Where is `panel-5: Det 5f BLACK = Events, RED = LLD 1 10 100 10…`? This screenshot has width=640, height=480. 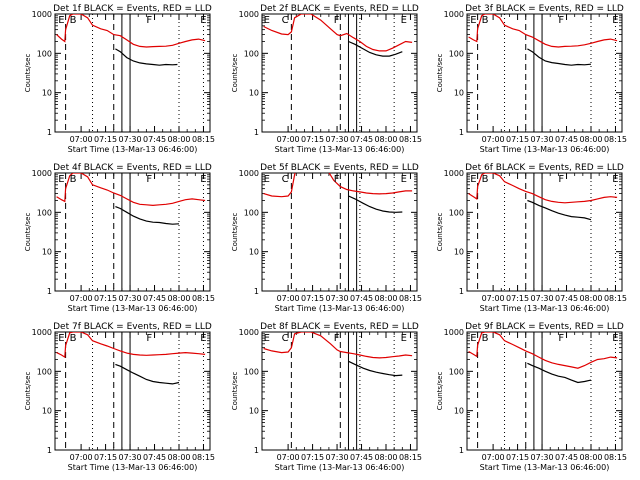 panel-5: Det 5f BLACK = Events, RED = LLD 1 10 100 10… is located at coordinates (326, 238).